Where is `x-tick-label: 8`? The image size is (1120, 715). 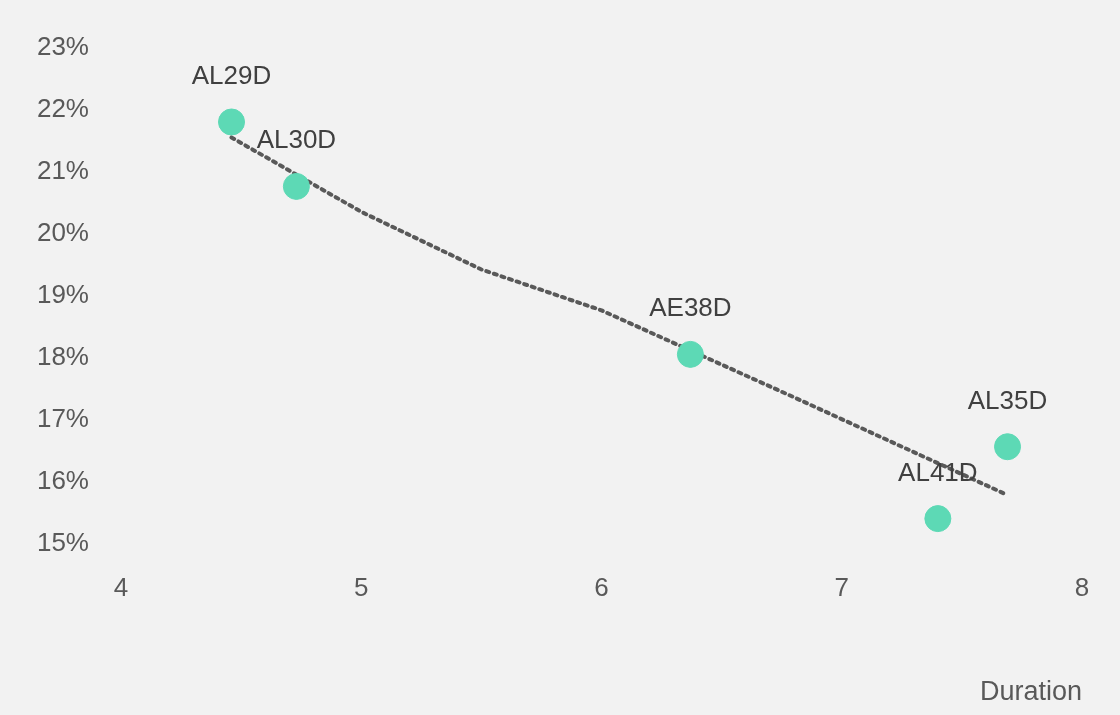 x-tick-label: 8 is located at coordinates (1082, 587).